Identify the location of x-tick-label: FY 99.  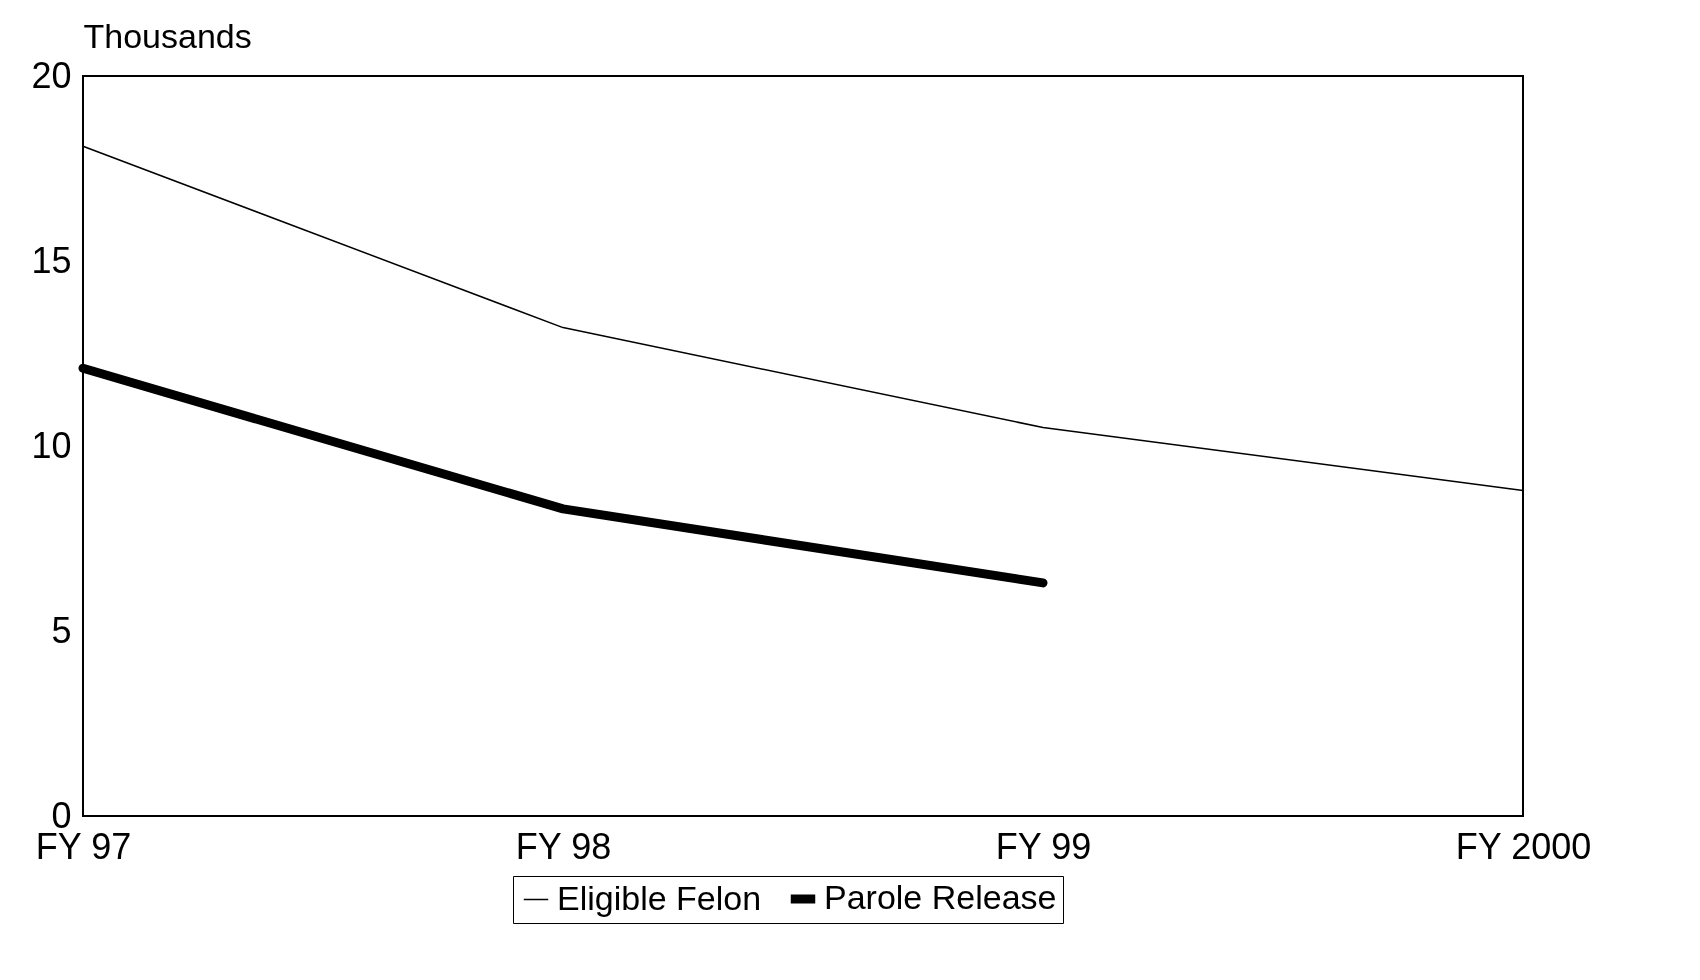
(1043, 846).